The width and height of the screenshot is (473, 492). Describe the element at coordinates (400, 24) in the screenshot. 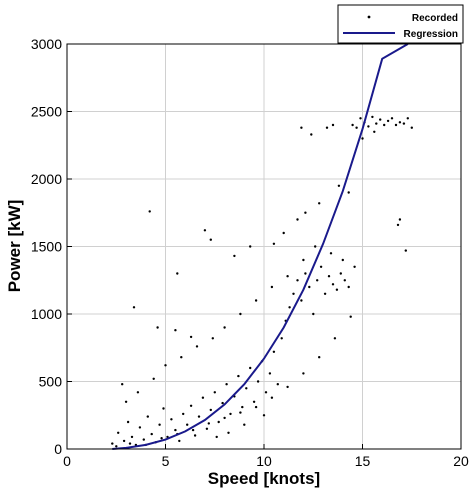

I see `legend-box` at that location.